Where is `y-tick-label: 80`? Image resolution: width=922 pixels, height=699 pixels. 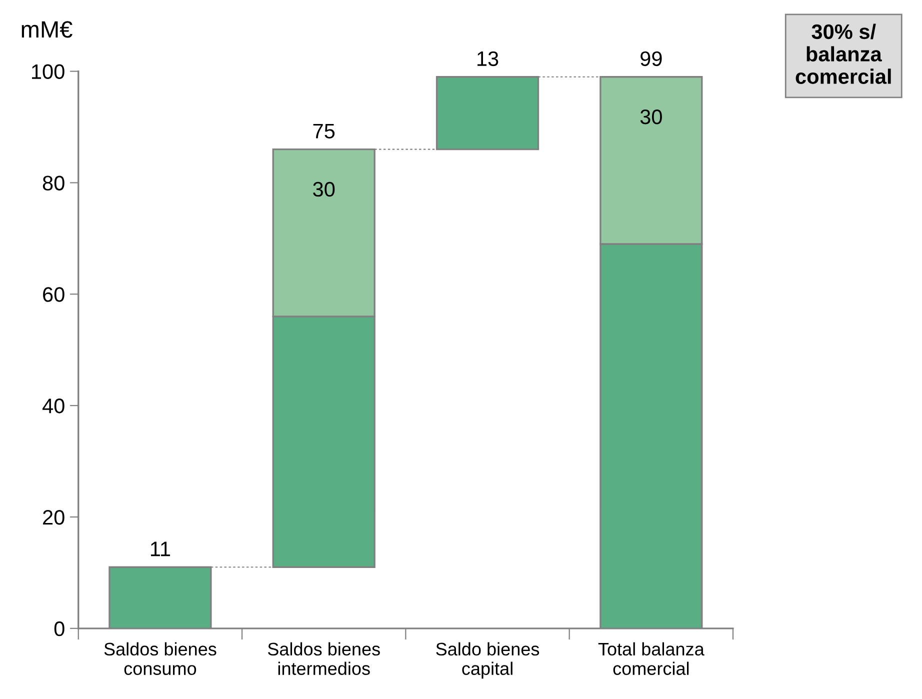
y-tick-label: 80 is located at coordinates (53, 183).